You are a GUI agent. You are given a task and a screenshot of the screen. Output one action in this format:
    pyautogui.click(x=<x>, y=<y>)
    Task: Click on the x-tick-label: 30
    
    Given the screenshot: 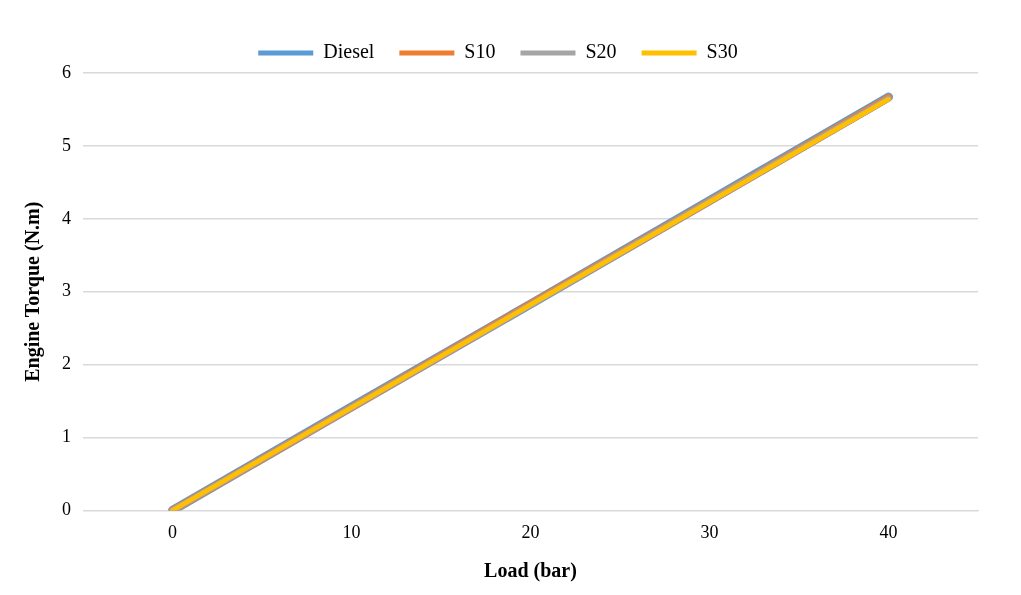 What is the action you would take?
    pyautogui.click(x=709, y=531)
    